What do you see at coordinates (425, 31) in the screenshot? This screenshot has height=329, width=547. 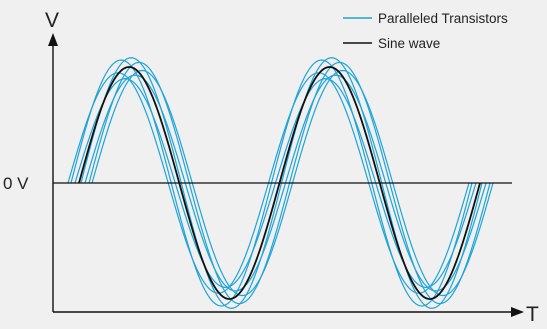 I see `legend: Paralleled Transistors Sine wave` at bounding box center [425, 31].